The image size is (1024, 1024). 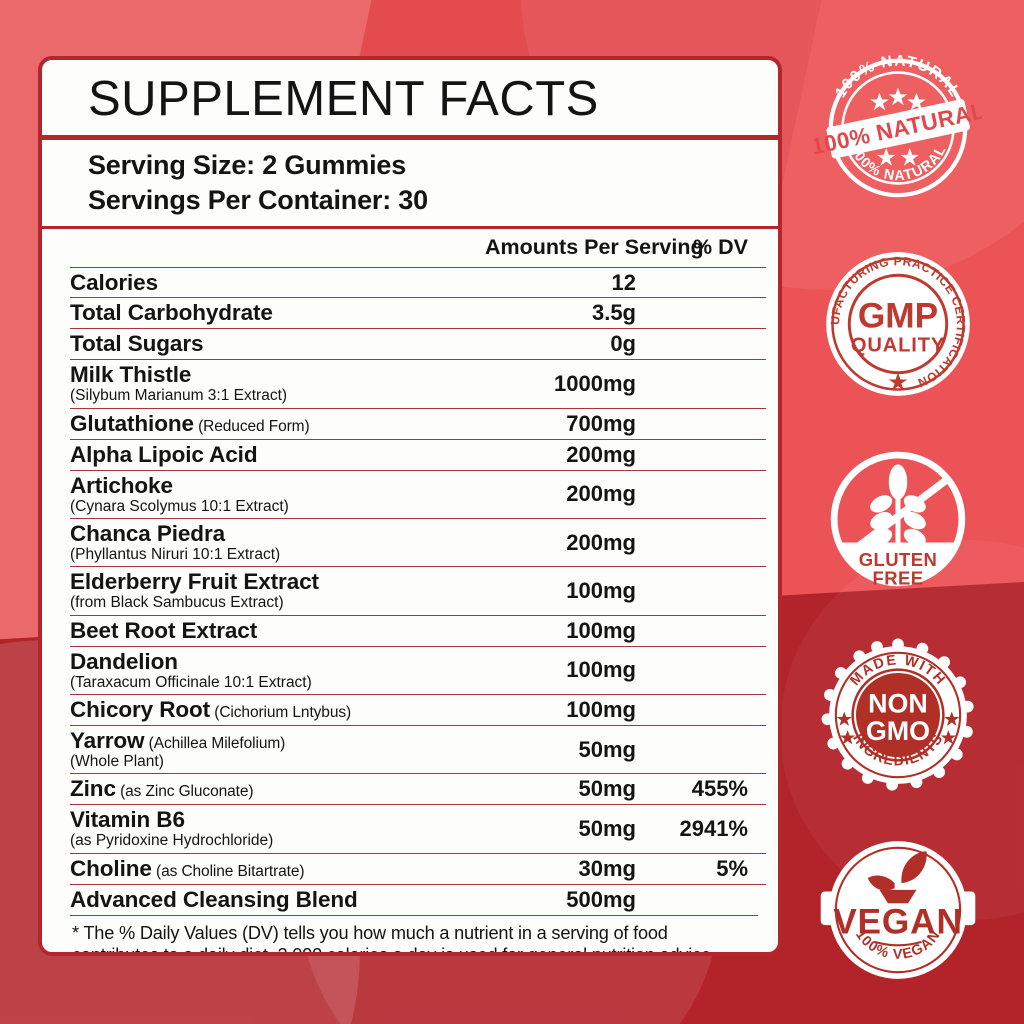 What do you see at coordinates (418, 248) in the screenshot?
I see `table-head: Amounts Per Serving % DV` at bounding box center [418, 248].